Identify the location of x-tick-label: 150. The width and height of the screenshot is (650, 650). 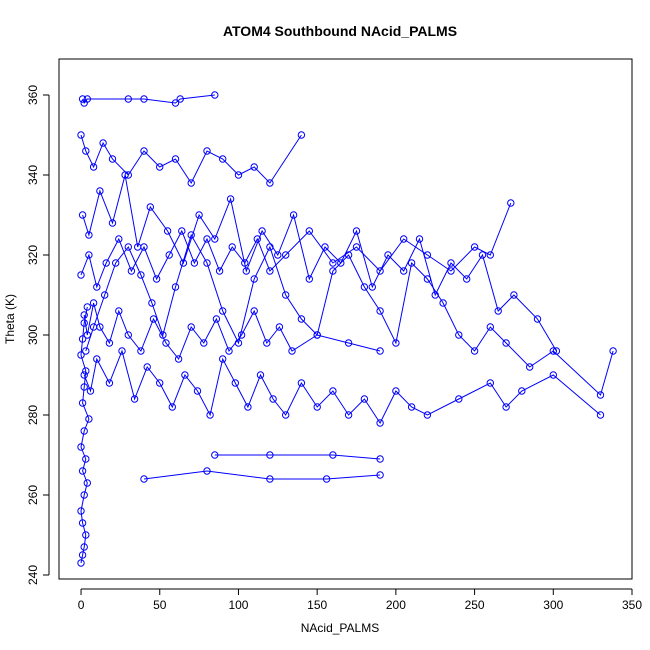
(317, 605).